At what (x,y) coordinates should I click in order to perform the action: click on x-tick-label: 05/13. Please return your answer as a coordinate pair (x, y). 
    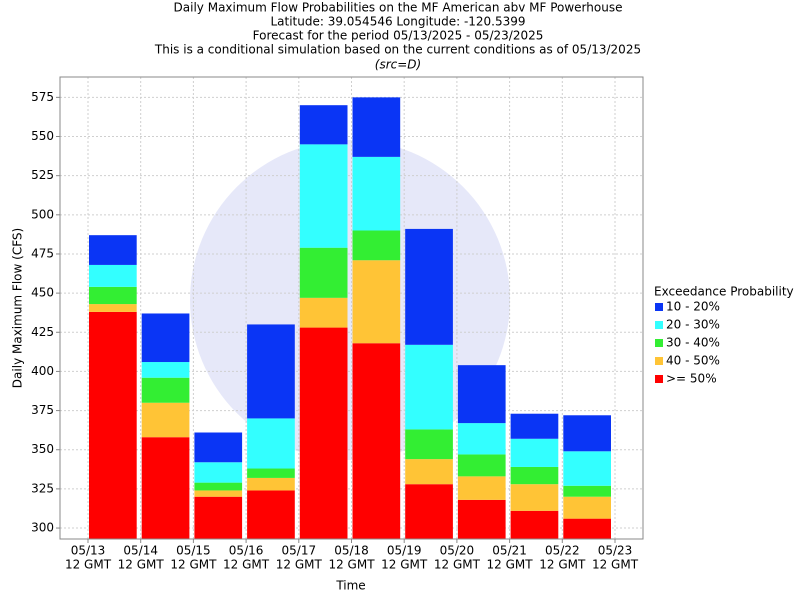
    Looking at the image, I should click on (88, 551).